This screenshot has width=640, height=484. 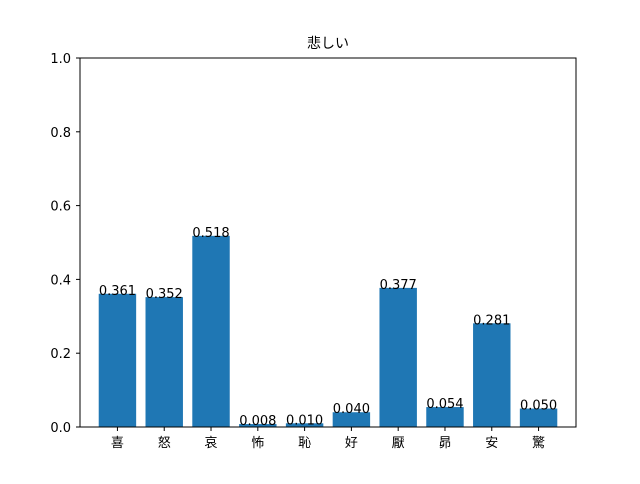 What do you see at coordinates (60, 280) in the screenshot?
I see `y-tick-label: 0.4` at bounding box center [60, 280].